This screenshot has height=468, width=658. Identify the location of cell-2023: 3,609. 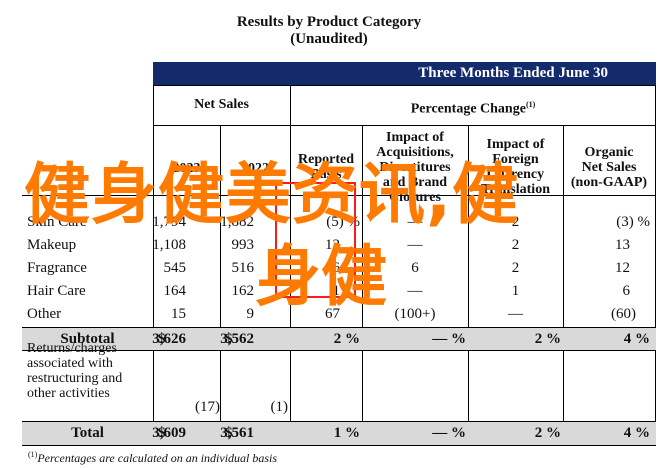
(169, 433).